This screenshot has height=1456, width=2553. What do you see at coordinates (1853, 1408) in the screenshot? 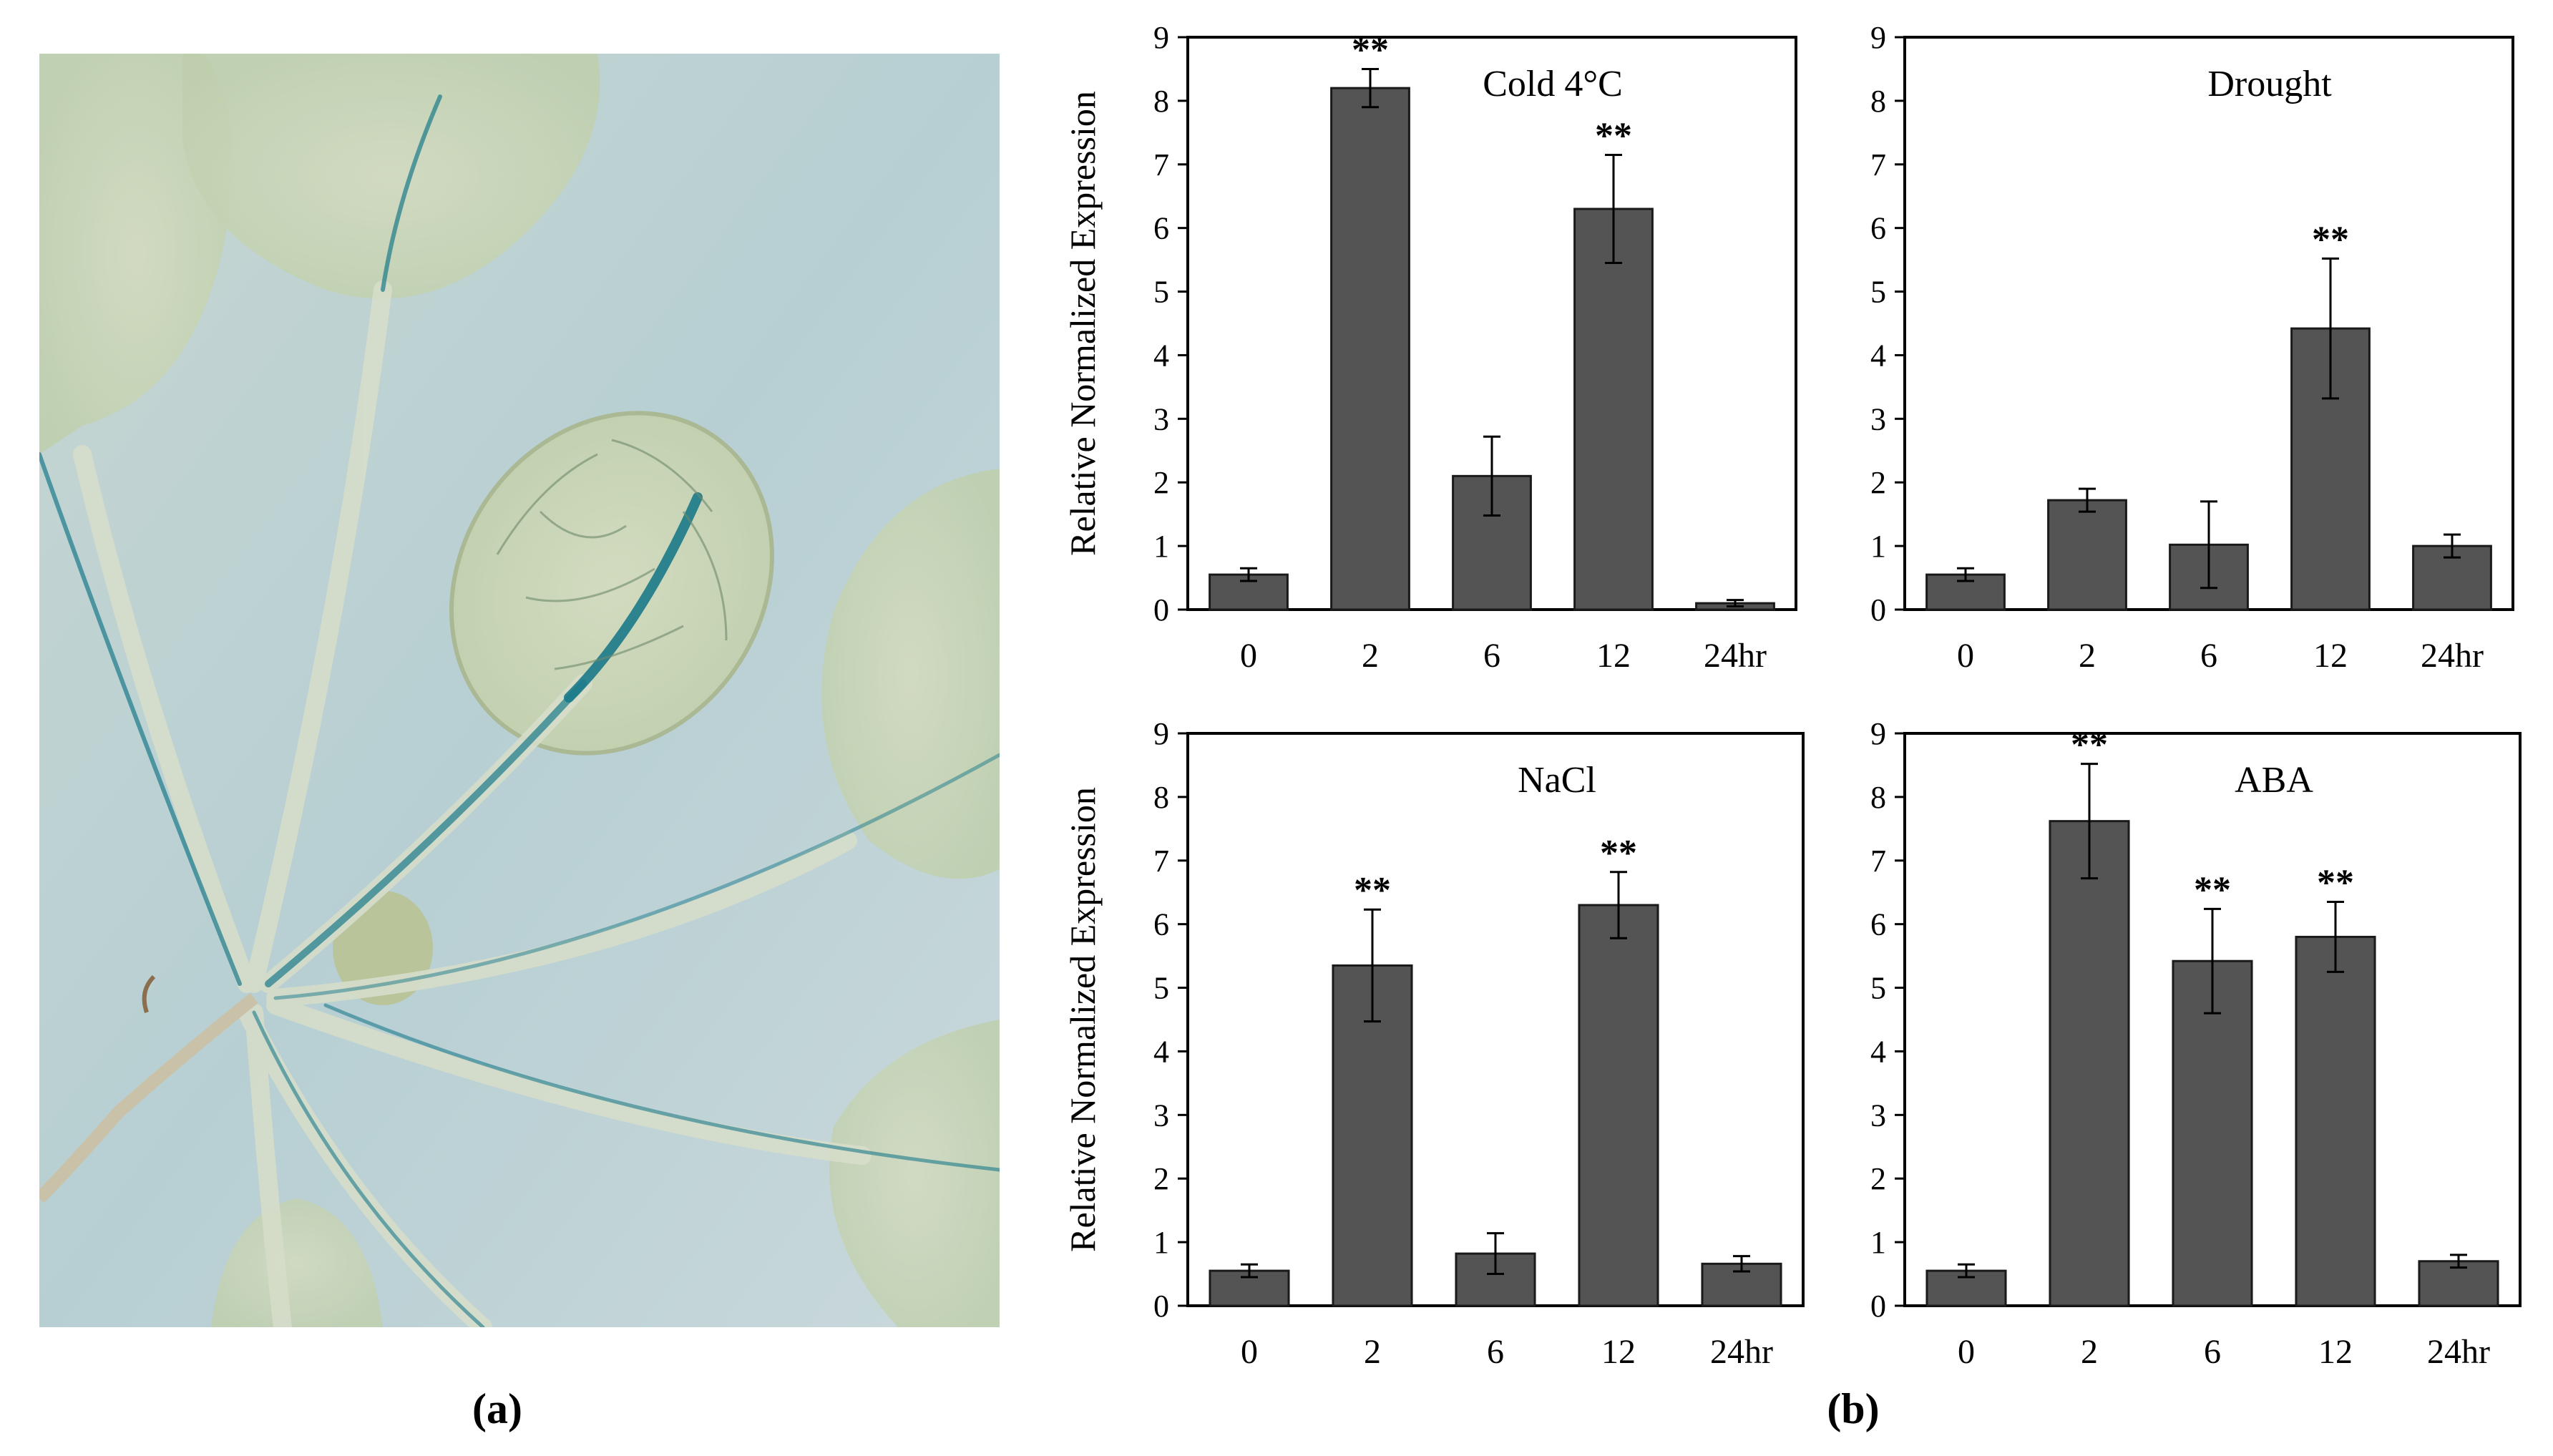
I see `panel-label-b: (b)` at bounding box center [1853, 1408].